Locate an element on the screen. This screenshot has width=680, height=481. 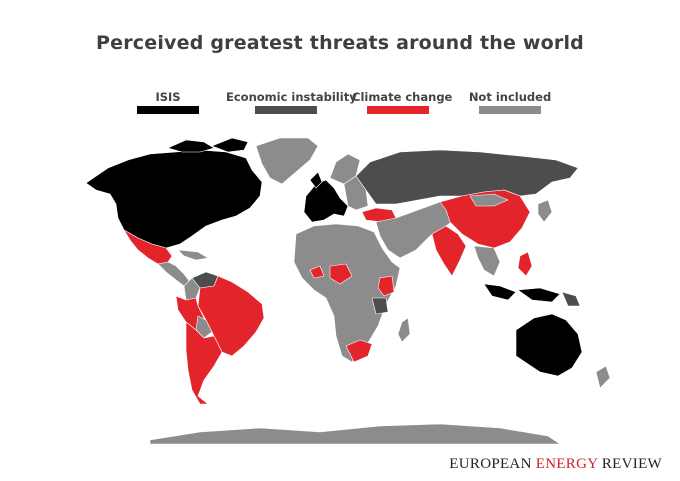
region-southeast-asia is located at coordinates (487, 261).